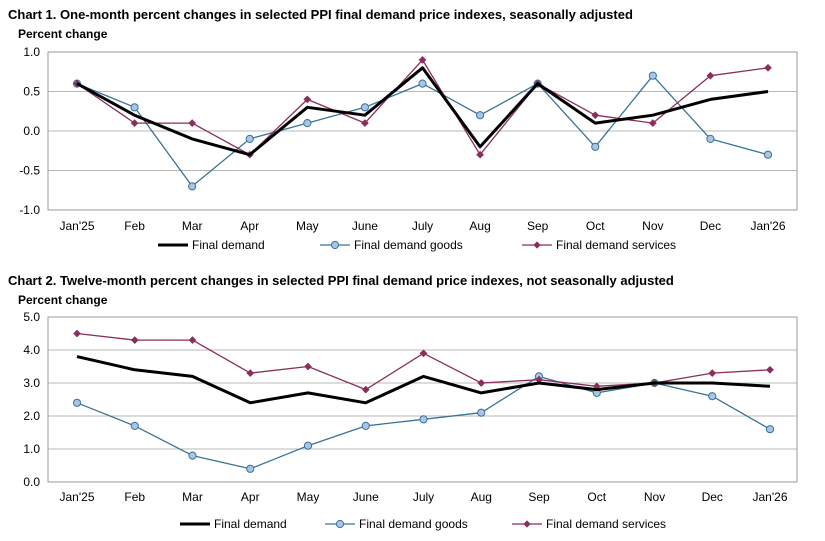  What do you see at coordinates (538, 226) in the screenshot?
I see `chart1-xtick-label: Sep` at bounding box center [538, 226].